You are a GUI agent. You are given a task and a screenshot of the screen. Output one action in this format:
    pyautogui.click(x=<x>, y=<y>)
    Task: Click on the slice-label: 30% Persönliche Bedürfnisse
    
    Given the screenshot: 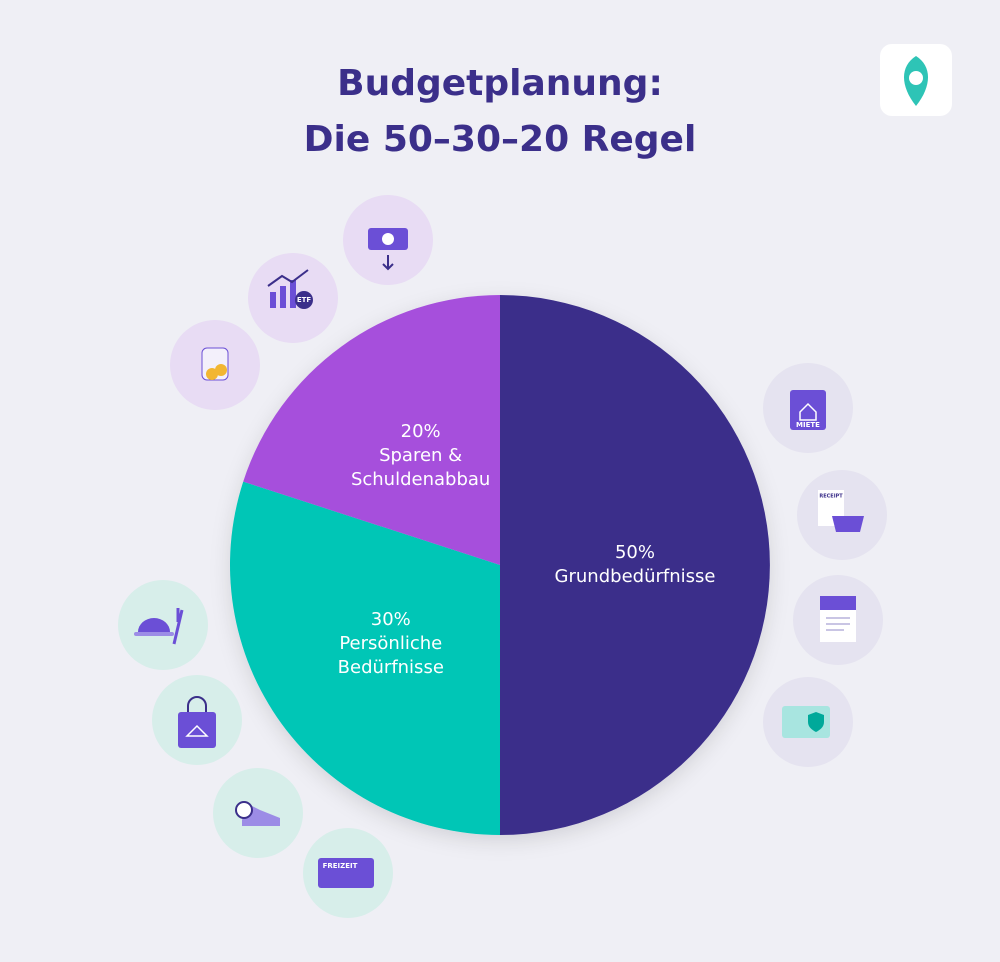 What is the action you would take?
    pyautogui.click(x=391, y=644)
    